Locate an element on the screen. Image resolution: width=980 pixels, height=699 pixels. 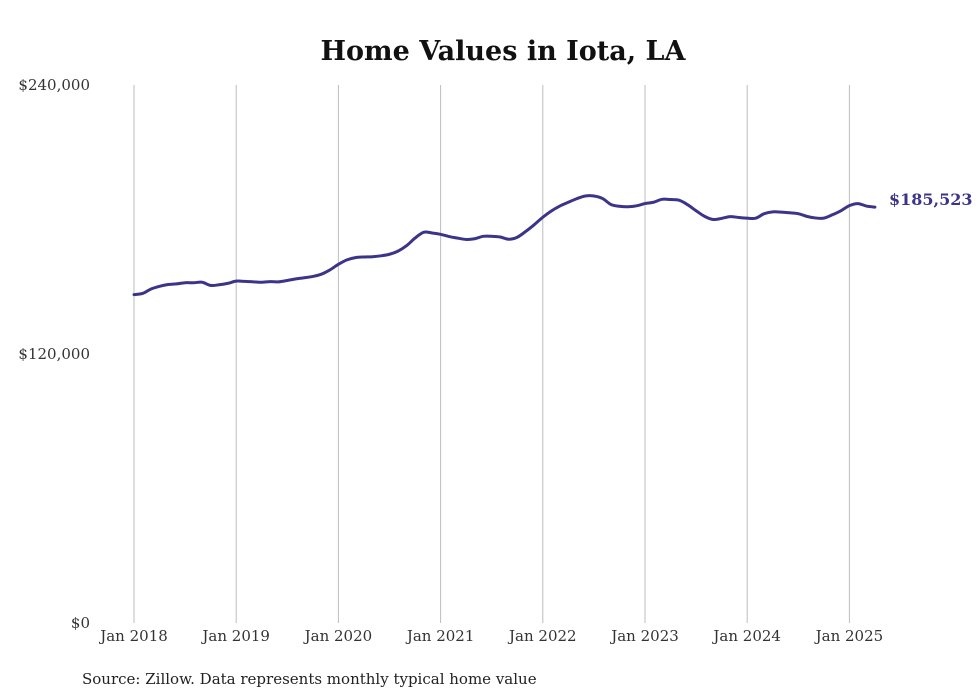
x-tick-label: Jan 2019 is located at coordinates (235, 636).